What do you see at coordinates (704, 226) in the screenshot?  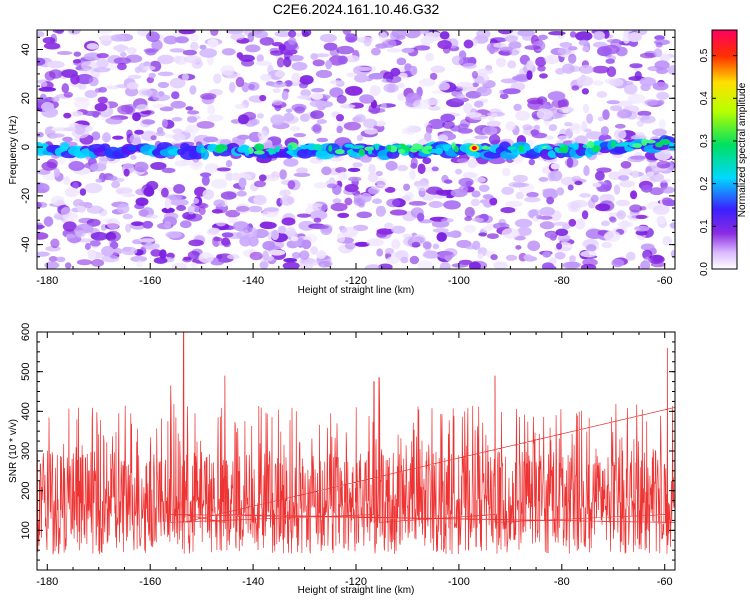 I see `colorbar-tick-label: 0.1` at bounding box center [704, 226].